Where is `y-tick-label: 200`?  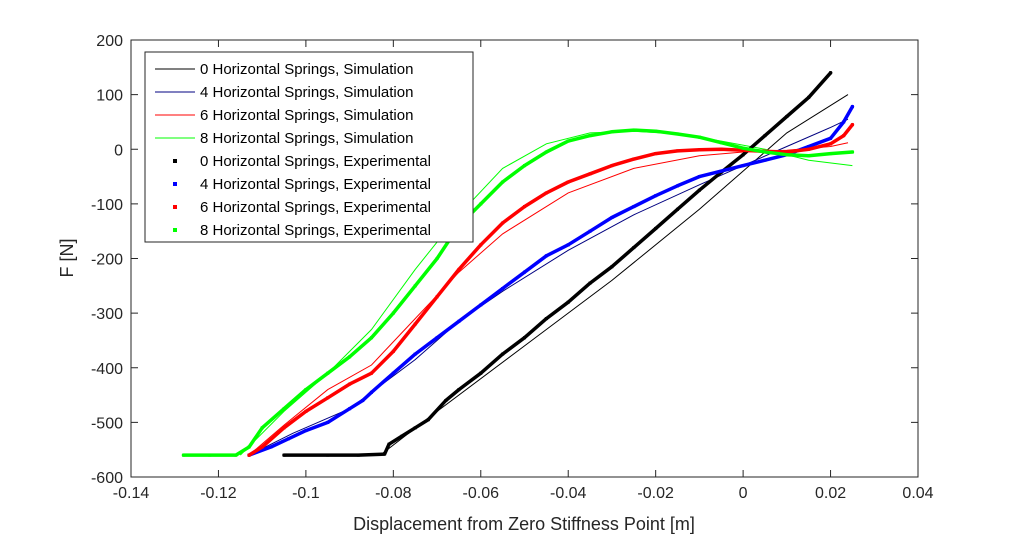
y-tick-label: 200 is located at coordinates (109, 41).